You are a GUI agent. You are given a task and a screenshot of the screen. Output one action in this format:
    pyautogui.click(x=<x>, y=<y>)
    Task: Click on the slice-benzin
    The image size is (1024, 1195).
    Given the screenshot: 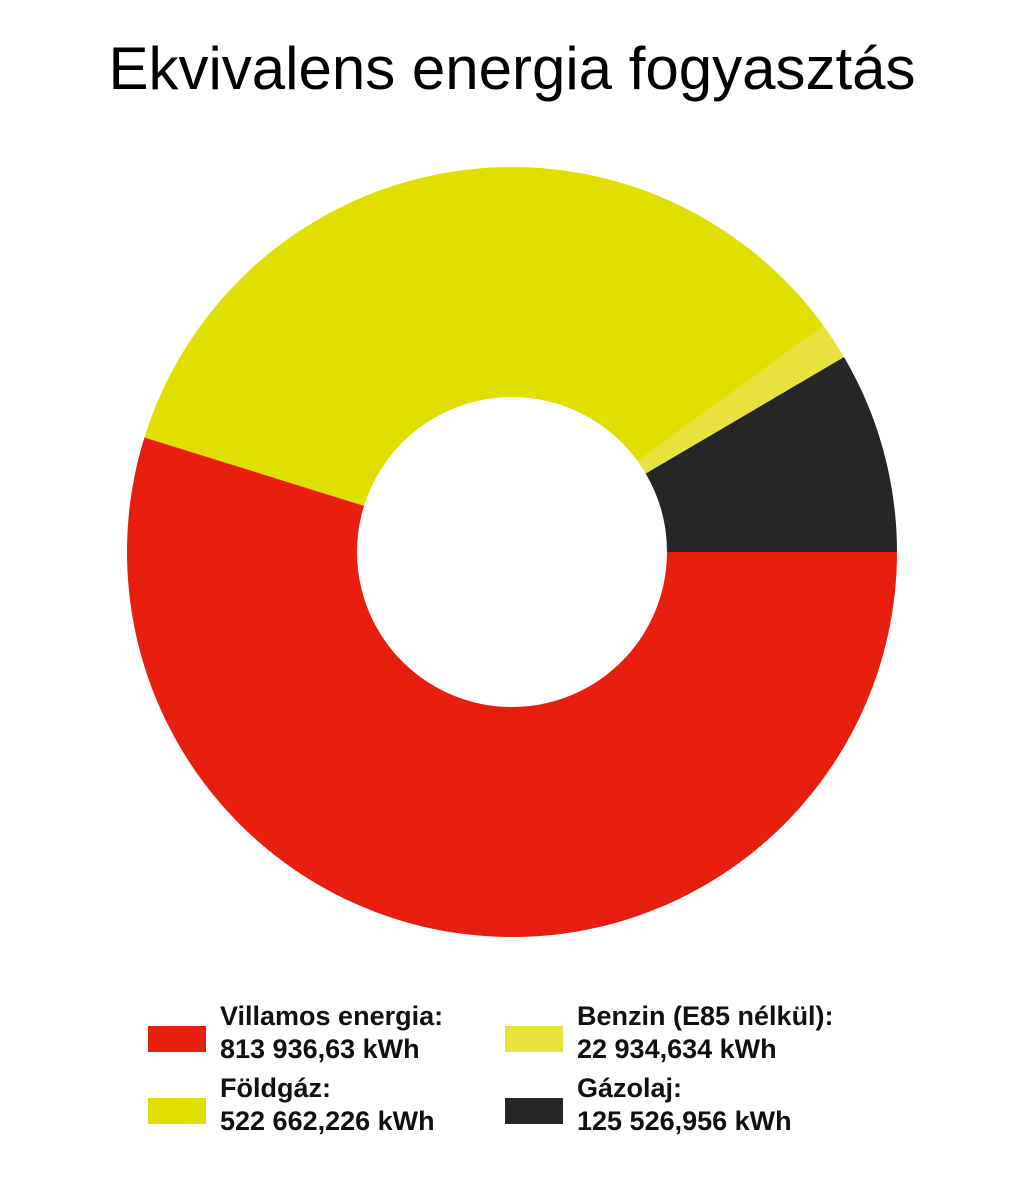 What is the action you would take?
    pyautogui.click(x=740, y=399)
    